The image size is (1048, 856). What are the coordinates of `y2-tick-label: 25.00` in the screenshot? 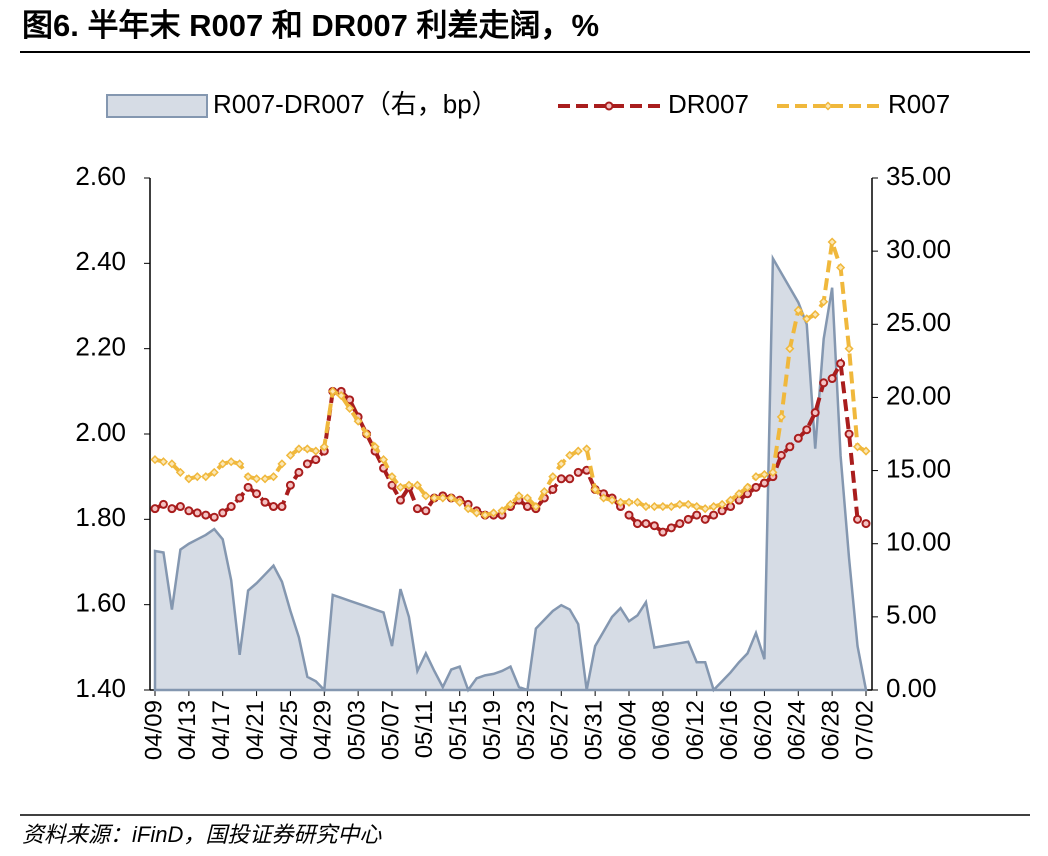 It's located at (918, 322).